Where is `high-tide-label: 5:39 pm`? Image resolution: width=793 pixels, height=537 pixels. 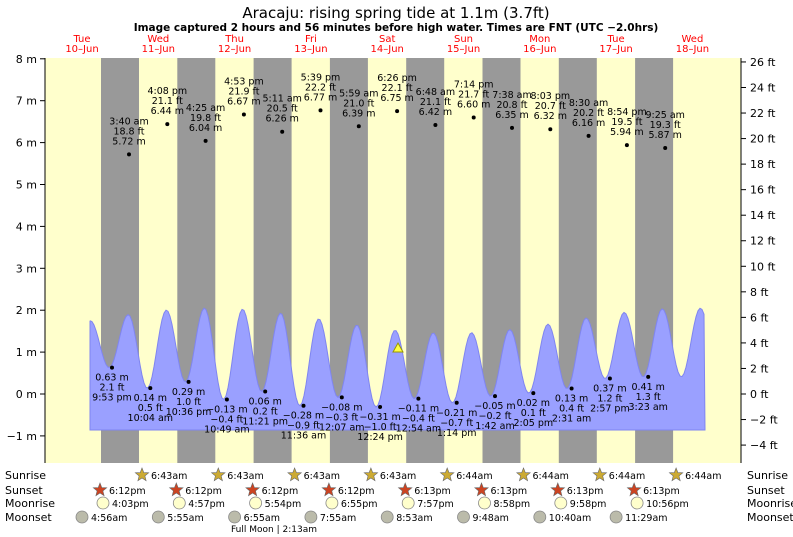 high-tide-label: 5:39 pm is located at coordinates (321, 77).